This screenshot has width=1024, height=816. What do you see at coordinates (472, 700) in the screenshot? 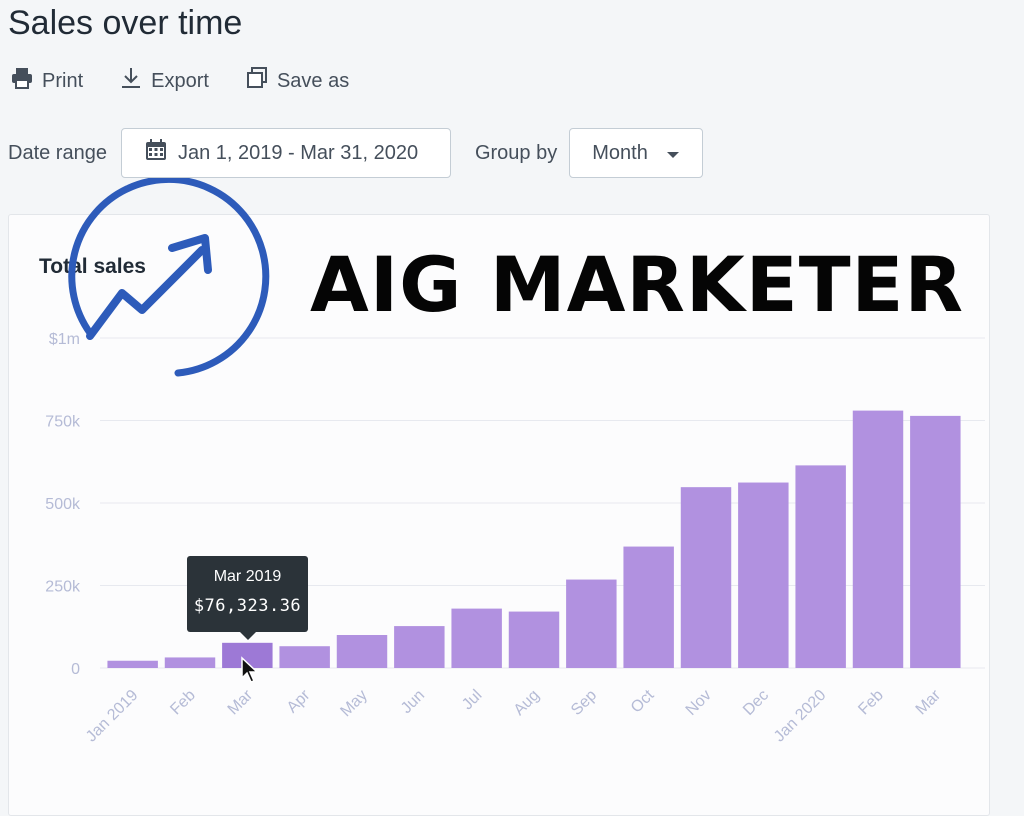
I see `x-tick-label: Jul` at bounding box center [472, 700].